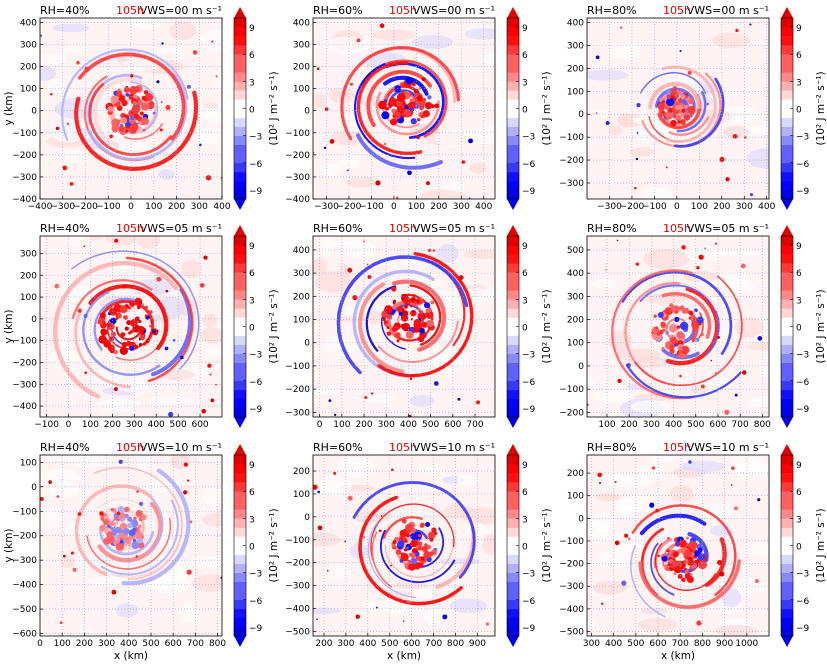 This screenshot has height=666, width=827. I want to click on y-tick-label: −200, so click(24, 537).